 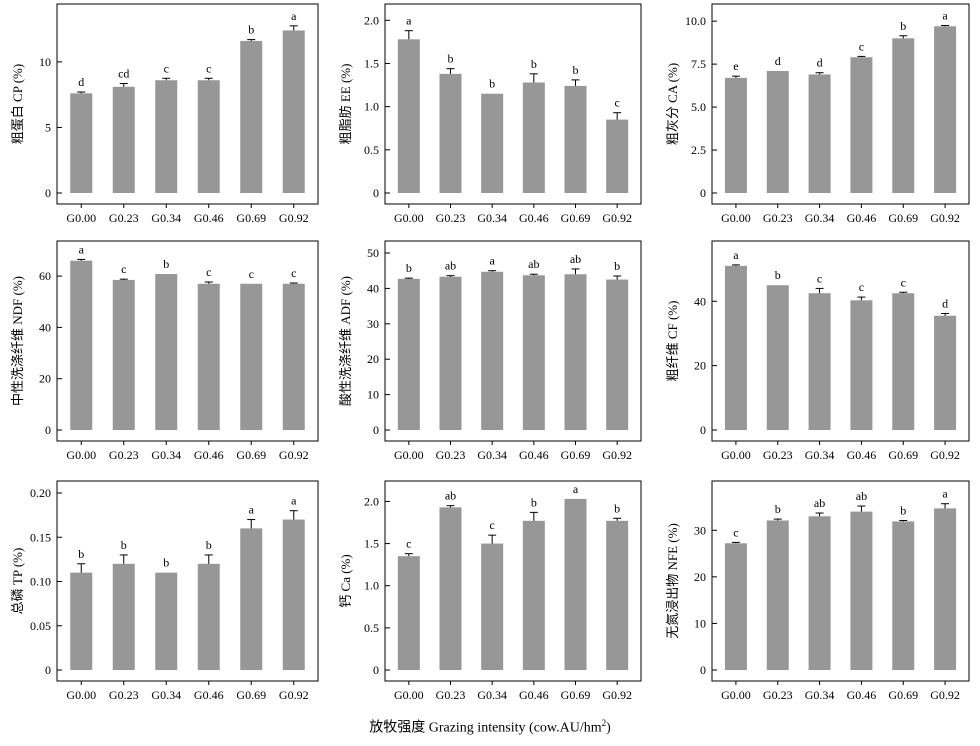 What do you see at coordinates (345, 580) in the screenshot?
I see `y-axis-label: 钙 Ca (%)` at bounding box center [345, 580].